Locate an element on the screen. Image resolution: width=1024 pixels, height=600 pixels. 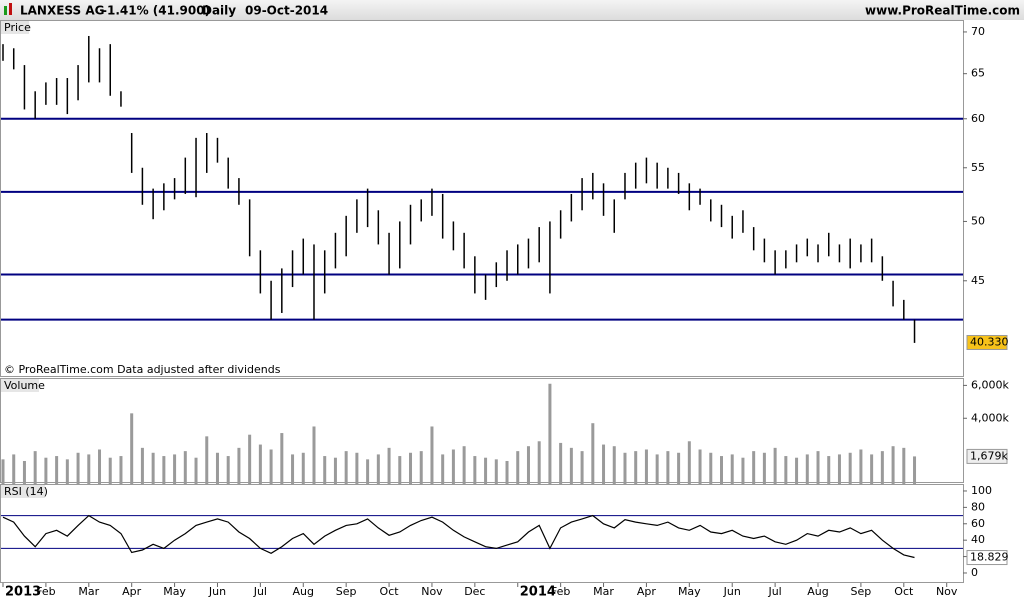
y-tick-label: 60 is located at coordinates (978, 523).